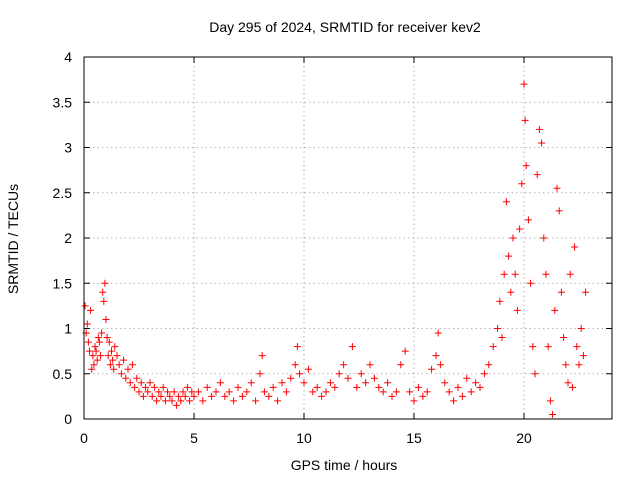 This screenshot has width=640, height=480. Describe the element at coordinates (63, 193) in the screenshot. I see `y-tick-label: 2.5` at that location.